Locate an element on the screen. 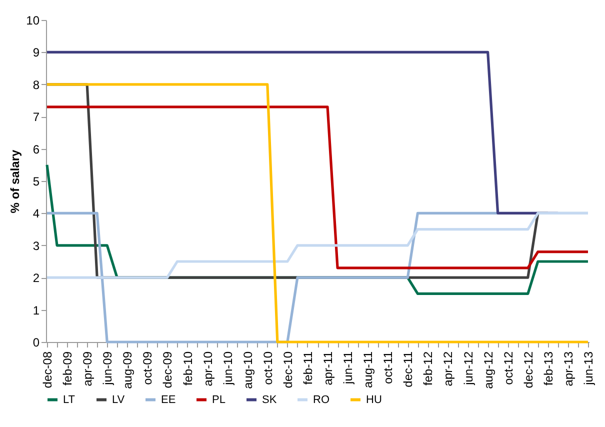 This screenshot has width=605, height=427. x-tick-label: jun-13 is located at coordinates (589, 368).